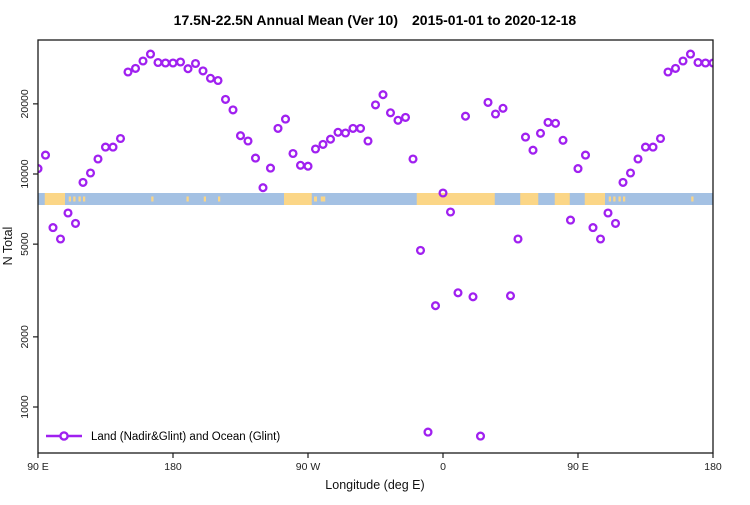 The width and height of the screenshot is (750, 505). I want to click on x-axis-ticks: 90 E 180 90 W 0 90 E 180, so click(374, 463).